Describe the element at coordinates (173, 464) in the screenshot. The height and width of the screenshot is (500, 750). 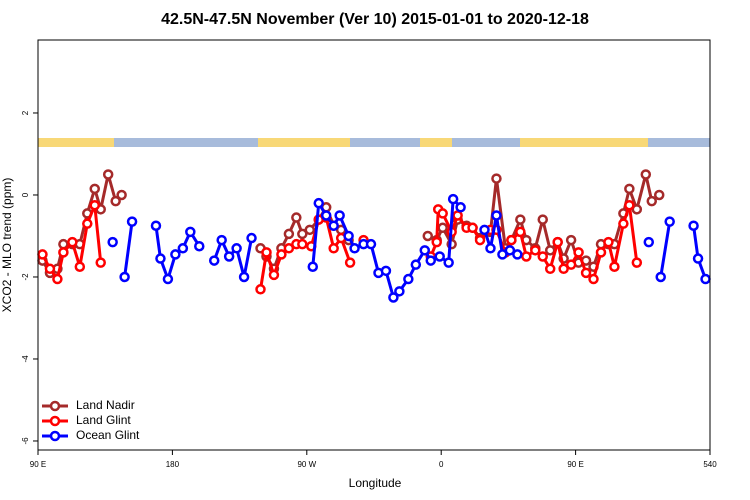
I see `x-tick-label: 180` at that location.